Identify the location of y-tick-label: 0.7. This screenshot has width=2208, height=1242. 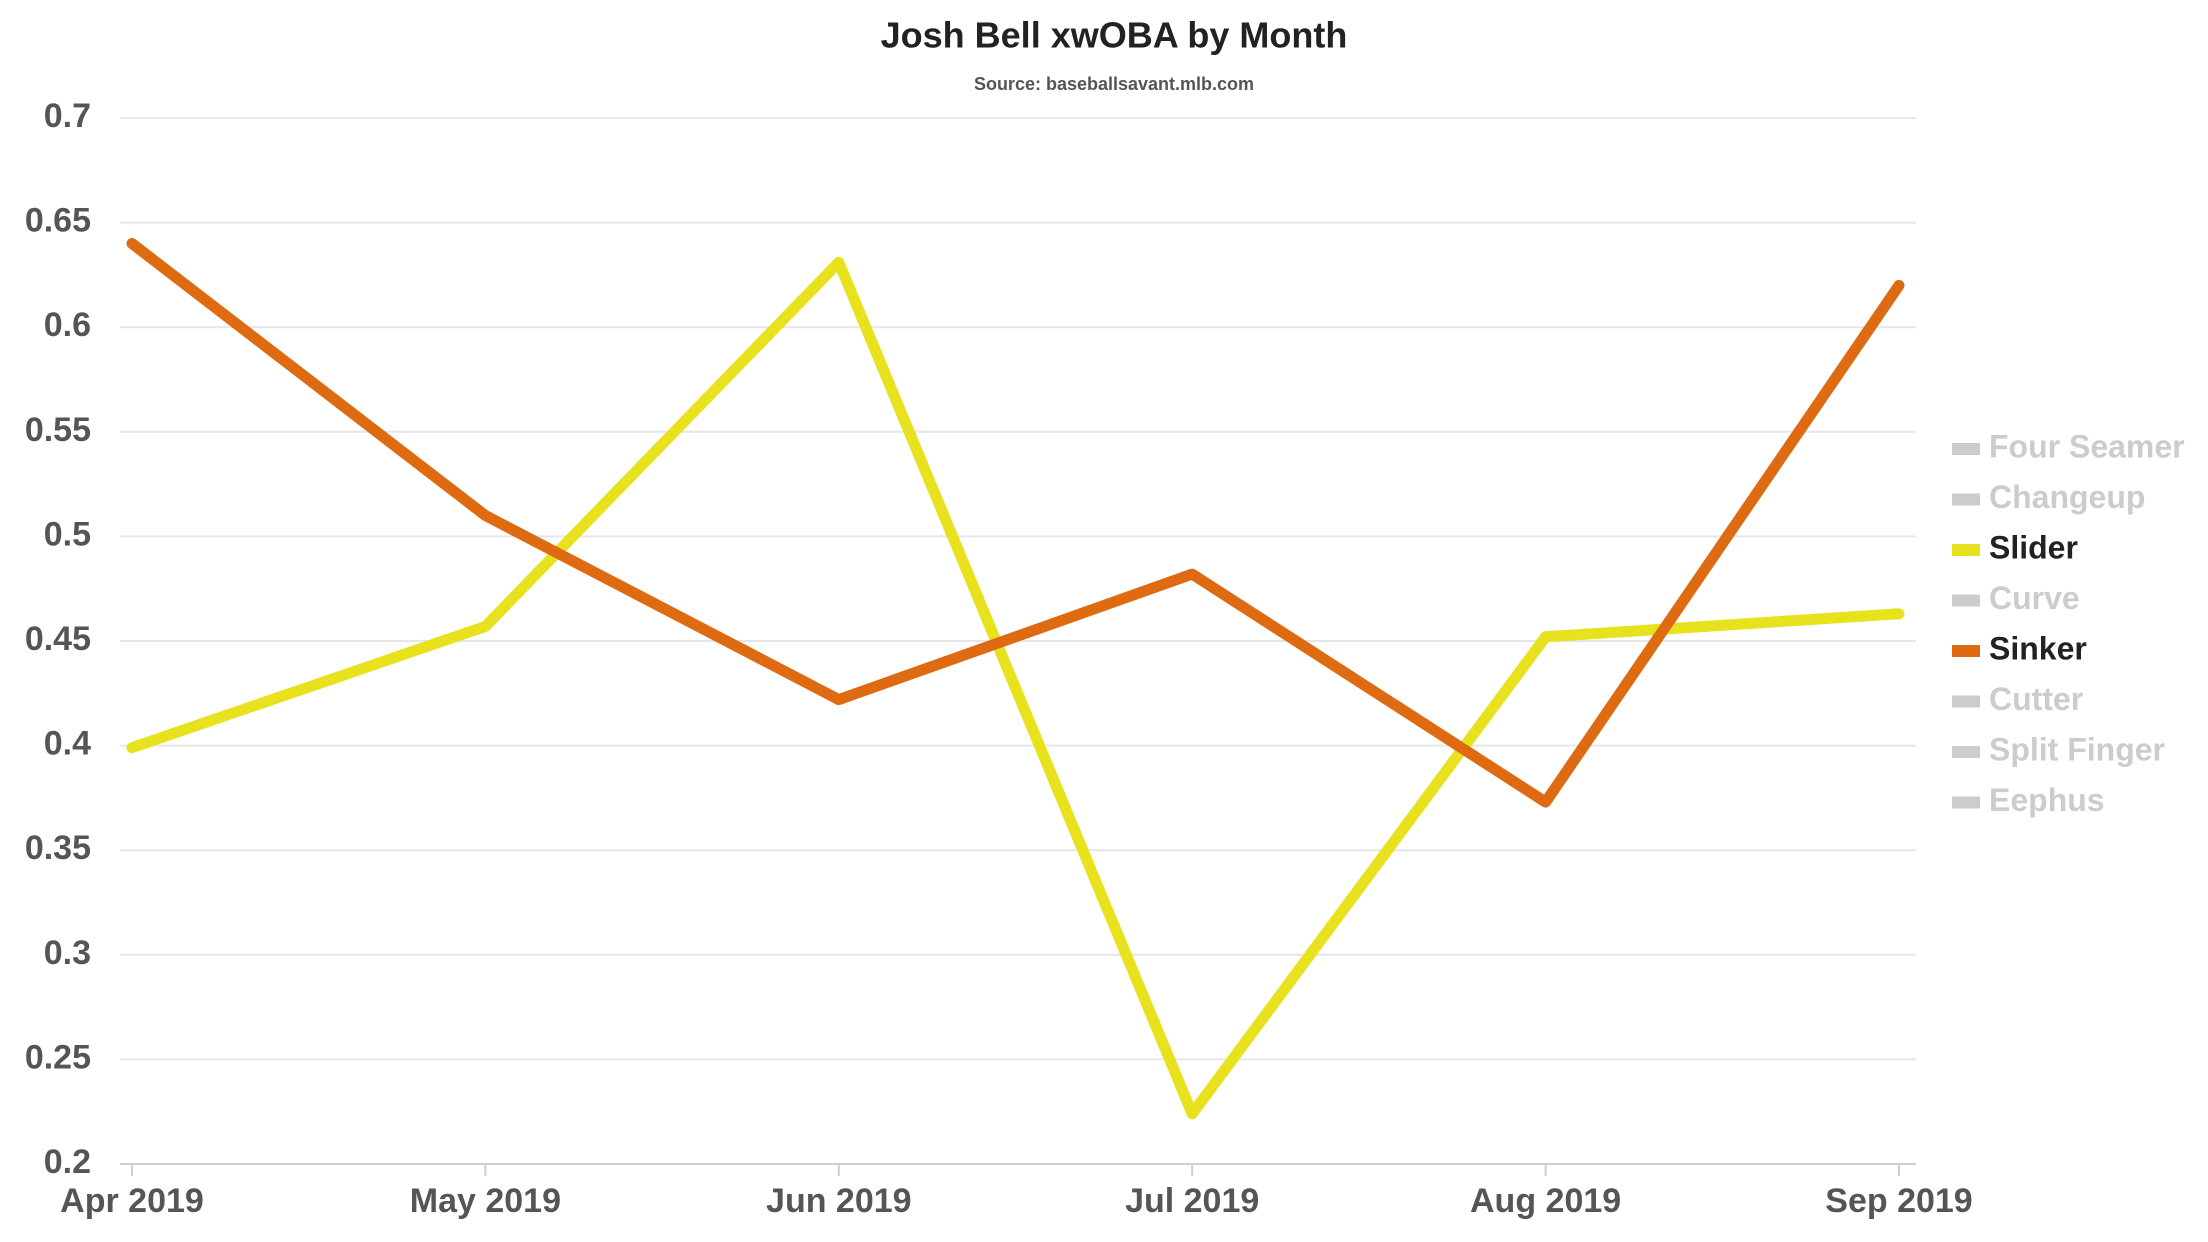
(67, 116).